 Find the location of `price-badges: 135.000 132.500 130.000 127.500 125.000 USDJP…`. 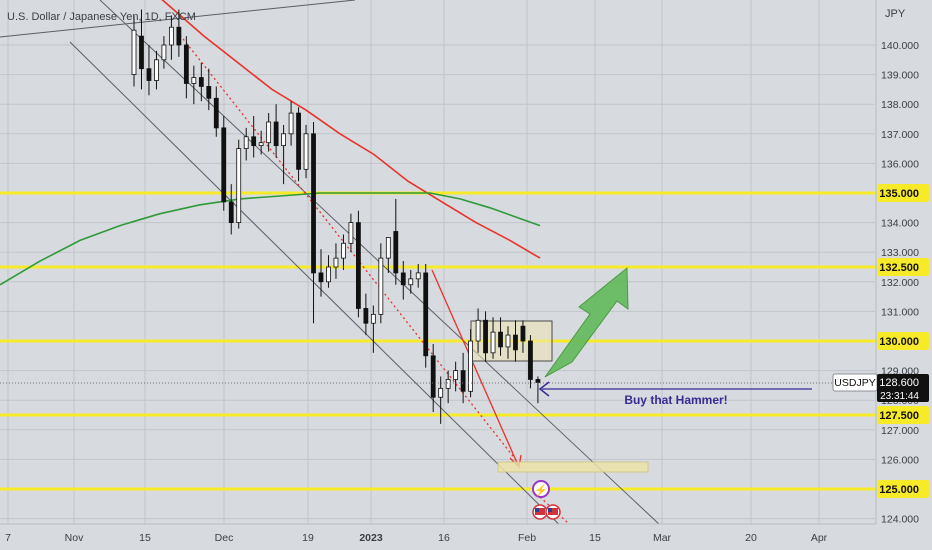

price-badges: 135.000 132.500 130.000 127.500 125.000 USDJP… is located at coordinates (880, 341).